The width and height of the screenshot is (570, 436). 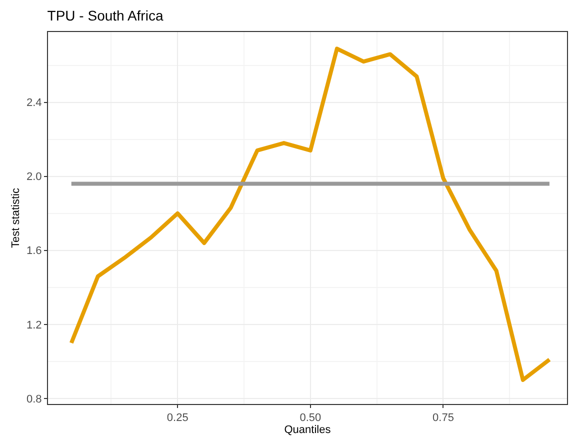 I want to click on y-tick-label: 2.0, so click(x=34, y=177).